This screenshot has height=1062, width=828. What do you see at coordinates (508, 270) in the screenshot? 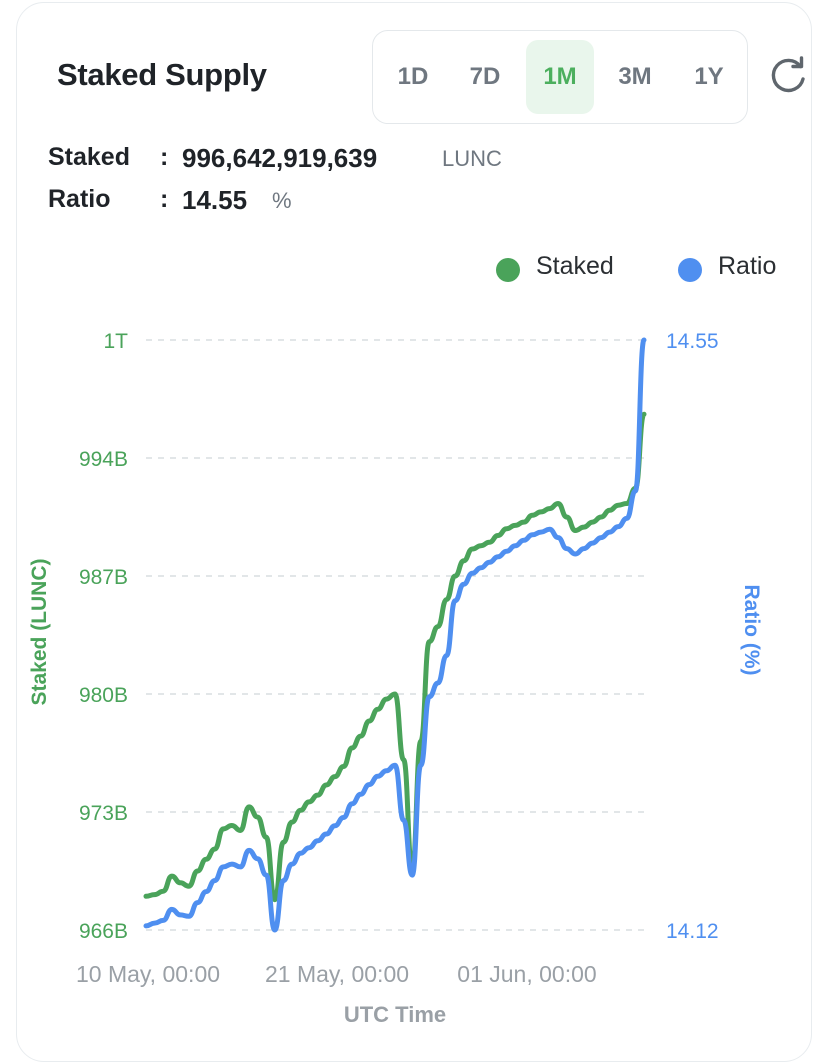
I see `staked-legend-dot` at bounding box center [508, 270].